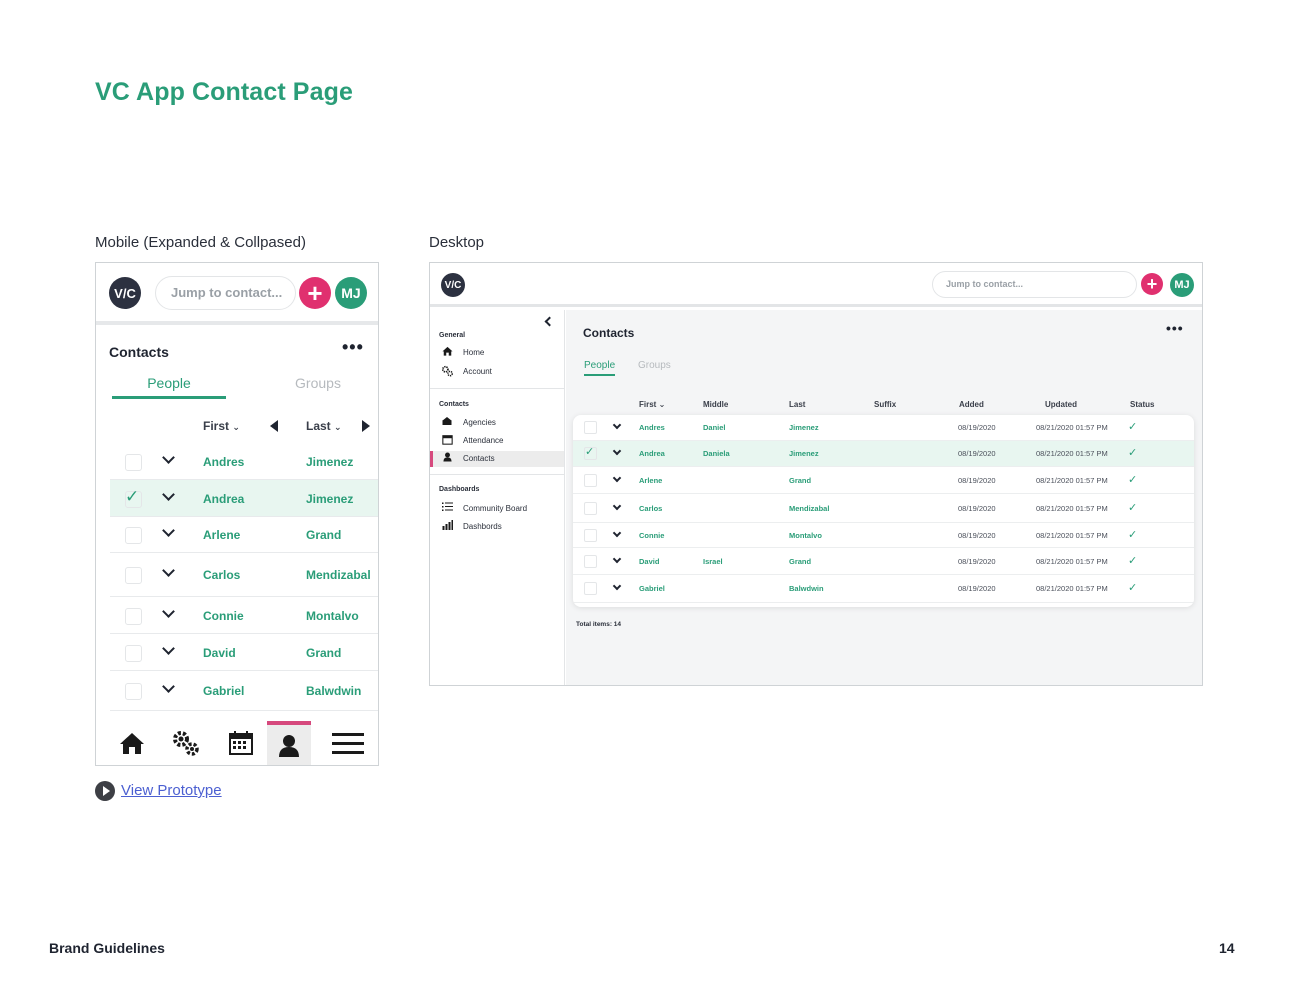 The width and height of the screenshot is (1295, 1000). I want to click on collapse-sidebar-icon, so click(549, 321).